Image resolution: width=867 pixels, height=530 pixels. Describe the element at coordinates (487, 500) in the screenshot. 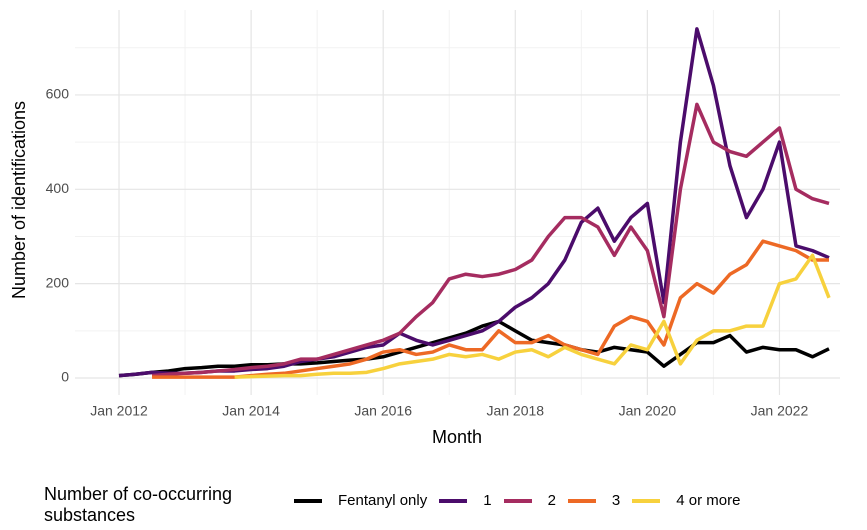

I see `legend-label: 1` at that location.